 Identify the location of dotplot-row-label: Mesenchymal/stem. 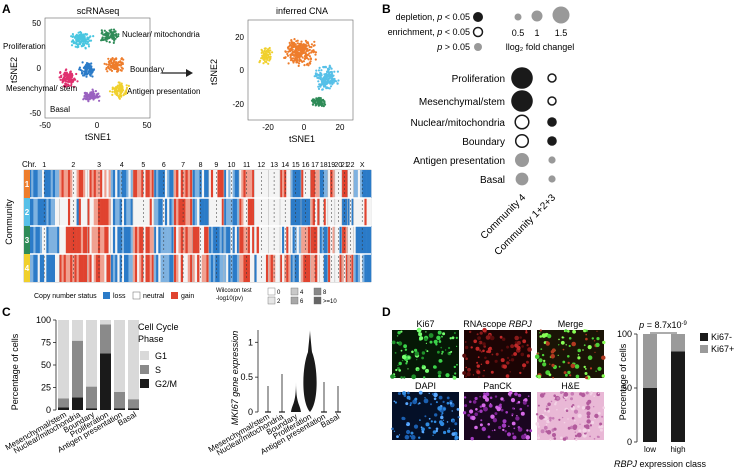
(462, 102).